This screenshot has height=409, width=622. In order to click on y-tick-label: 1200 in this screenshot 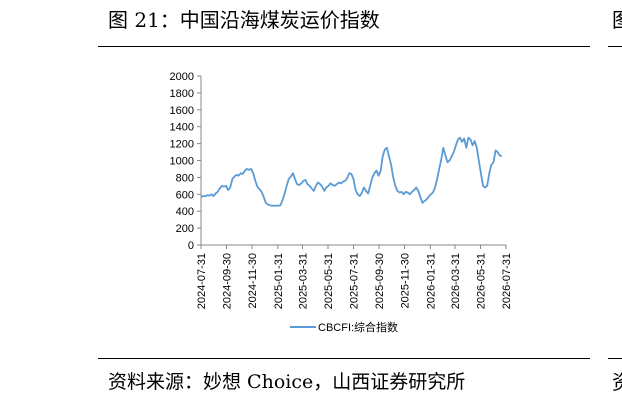, I will do `click(182, 145)`.